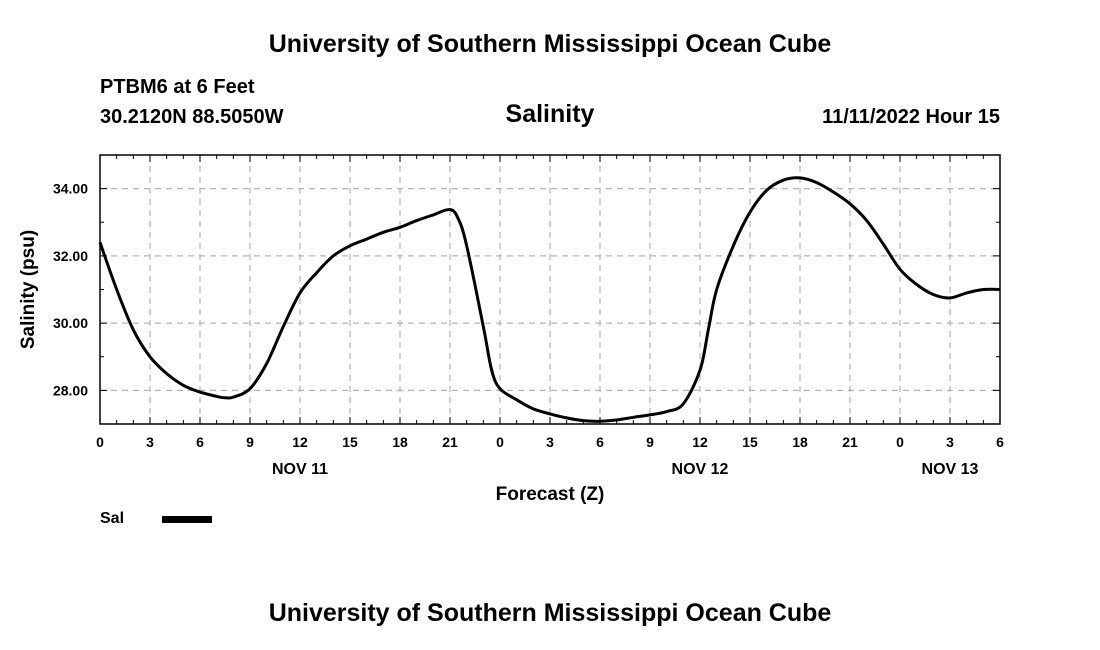  I want to click on y-tick-label: 30.00, so click(70, 323).